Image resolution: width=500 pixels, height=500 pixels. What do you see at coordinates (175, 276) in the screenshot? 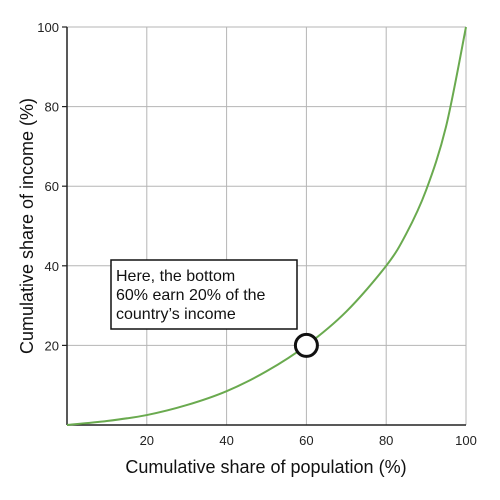
I see `annotation-line-1: Here, the bottom` at bounding box center [175, 276].